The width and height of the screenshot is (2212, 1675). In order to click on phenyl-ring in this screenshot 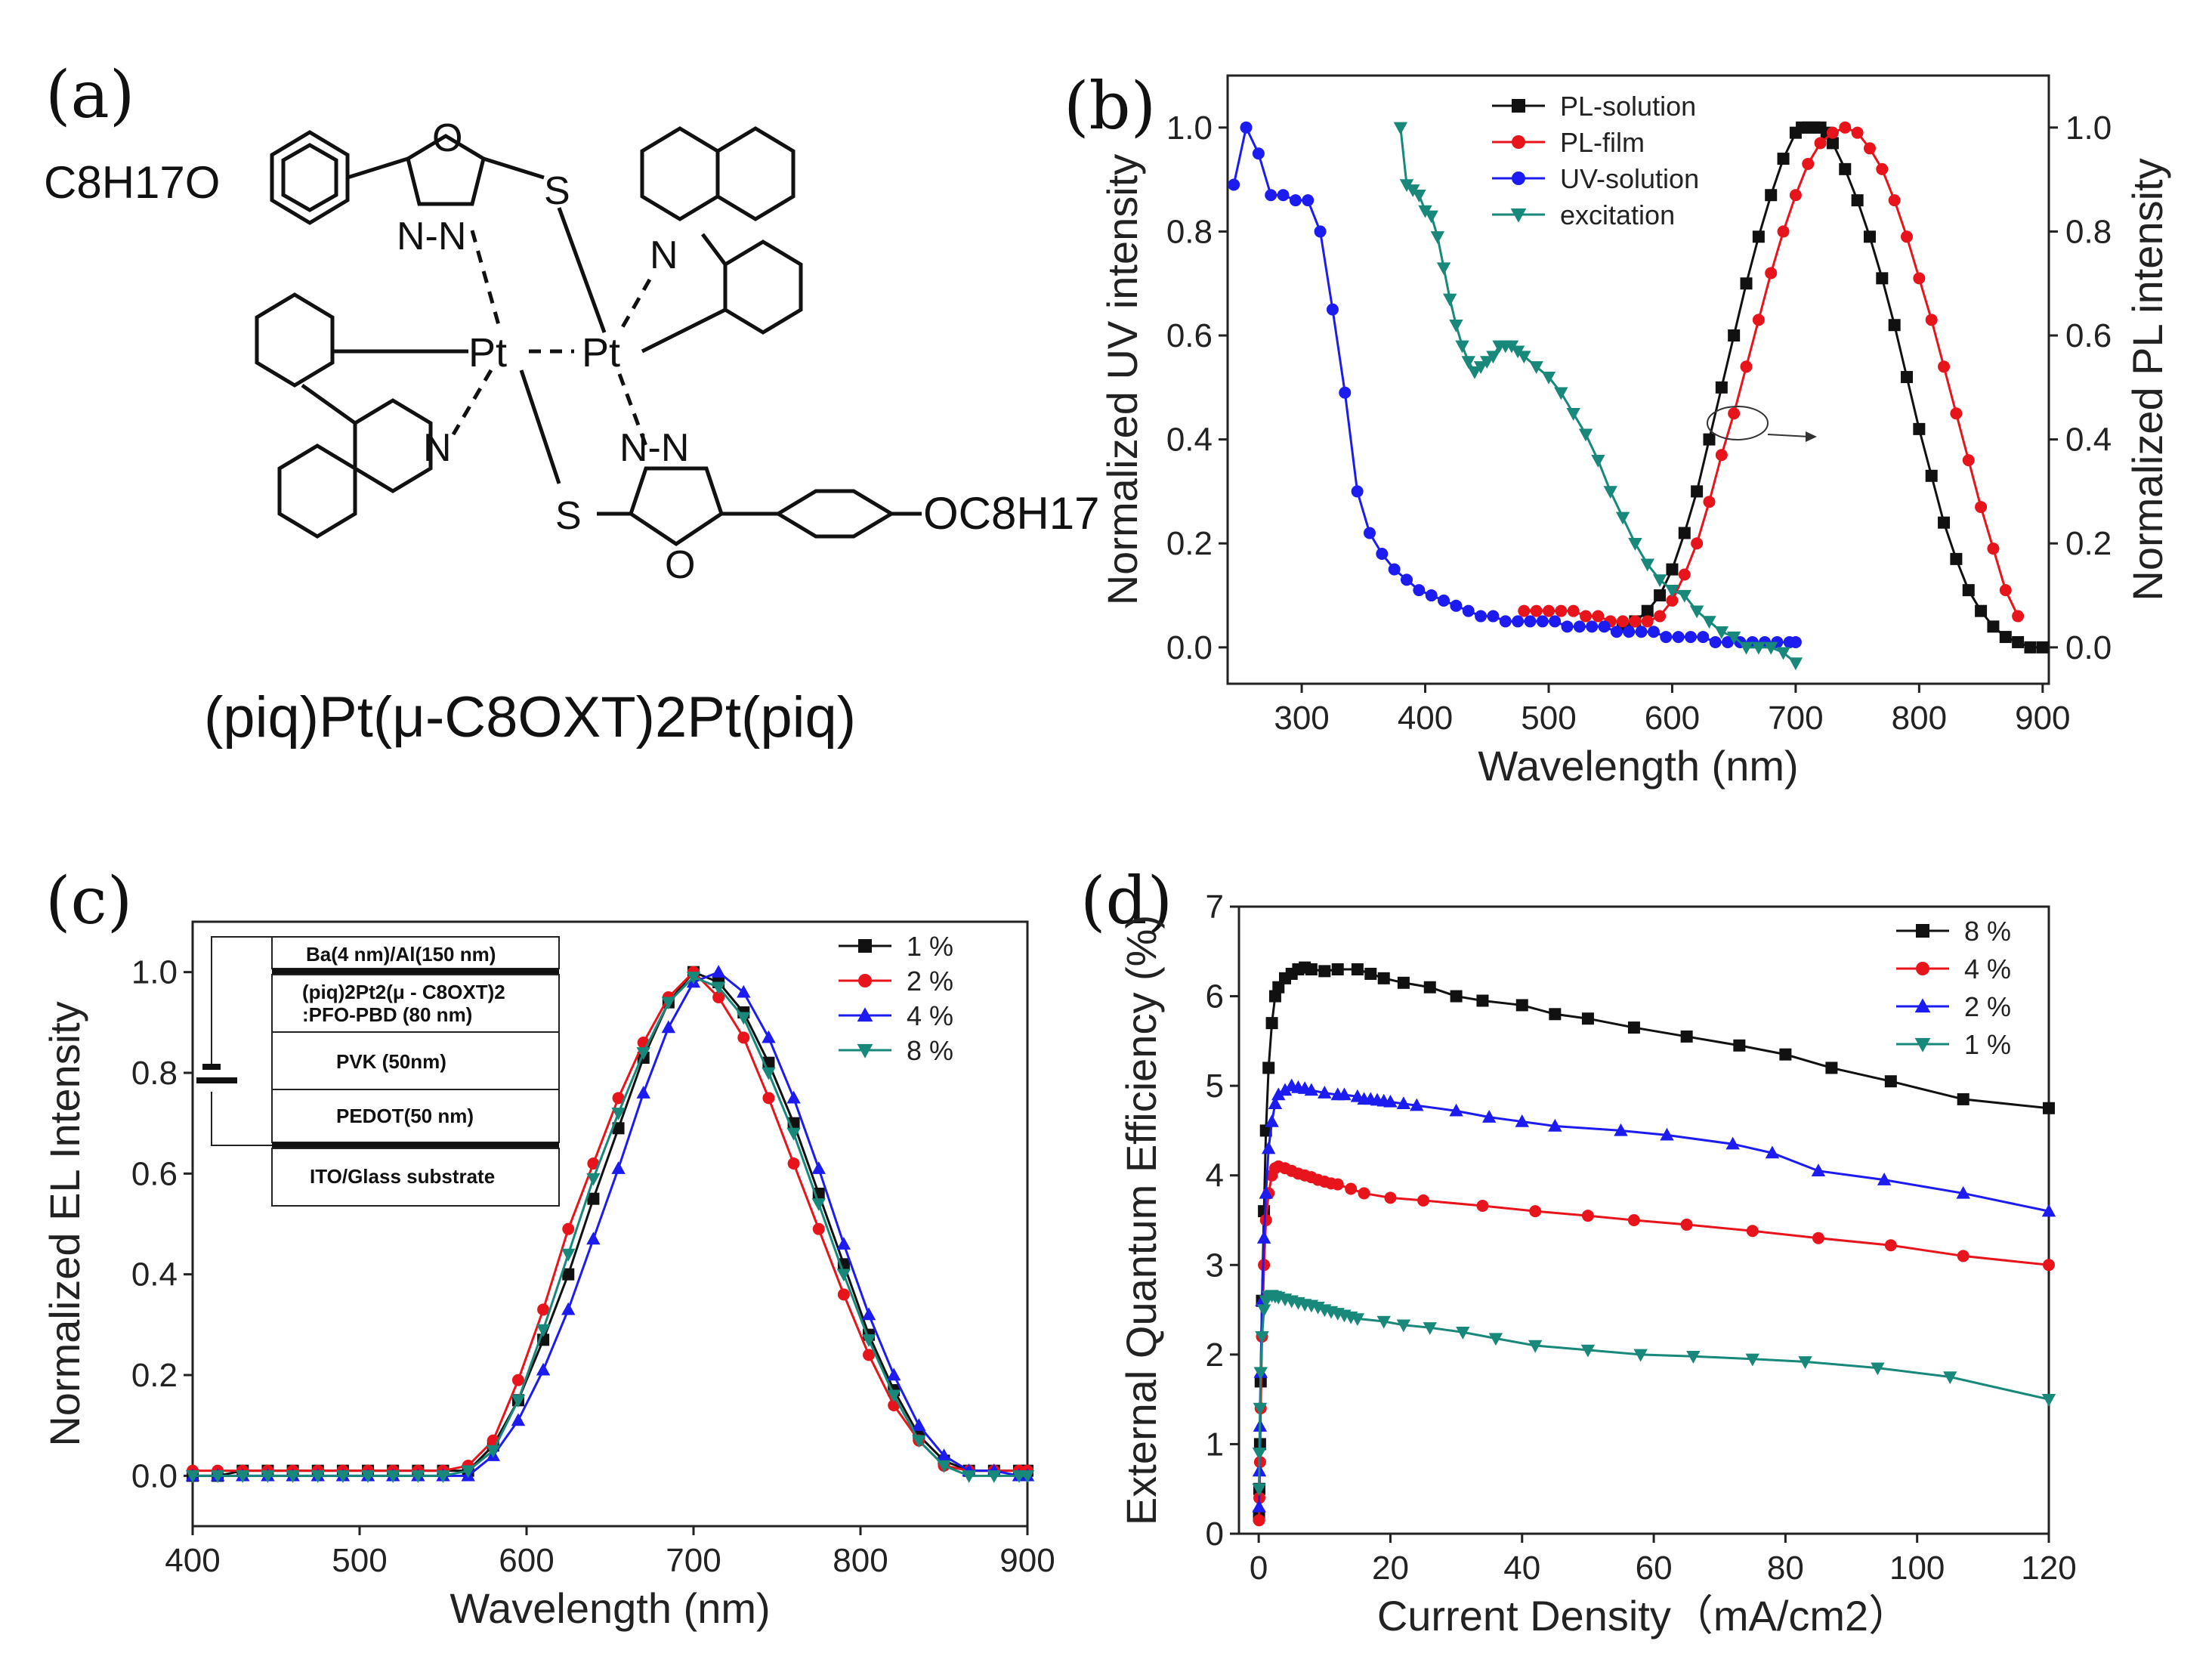, I will do `click(310, 177)`.